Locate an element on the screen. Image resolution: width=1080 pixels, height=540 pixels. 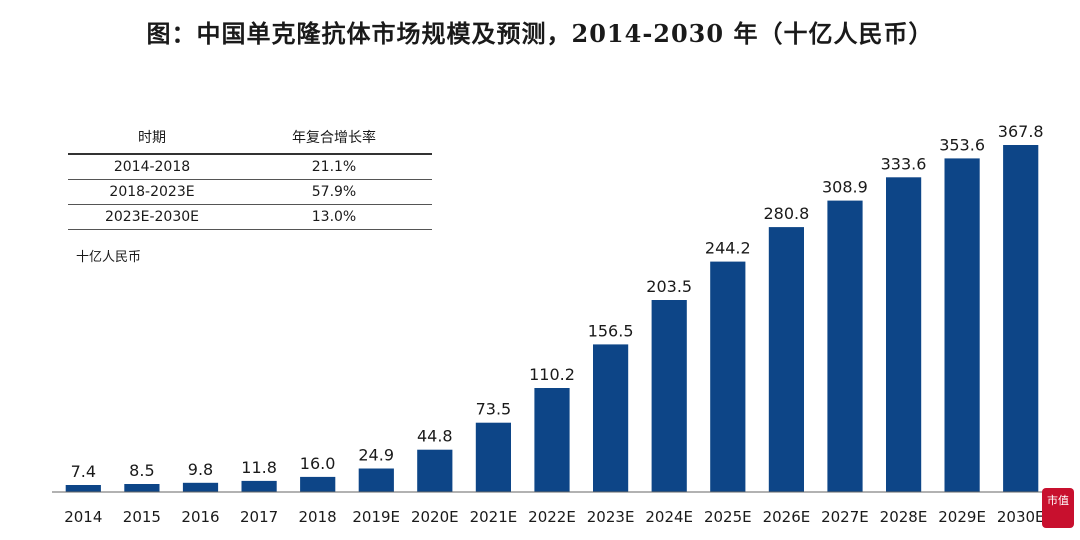
data-label-2014: 7.4 is located at coordinates (83, 471).